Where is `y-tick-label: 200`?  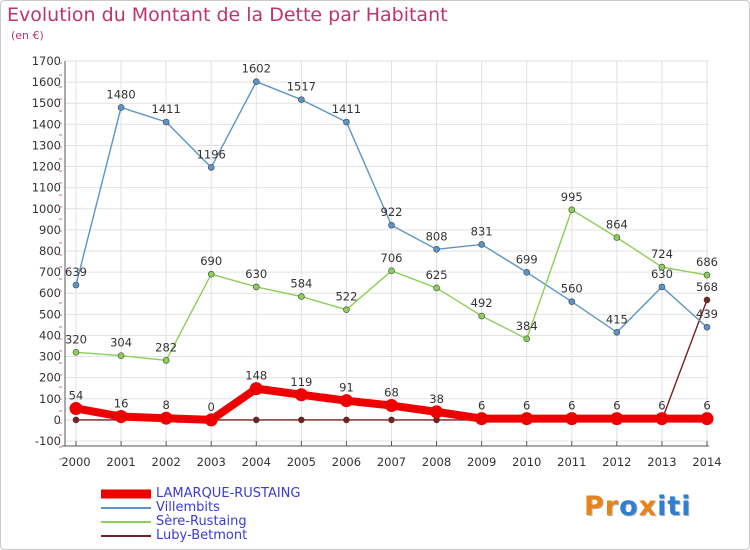 y-tick-label: 200 is located at coordinates (50, 378).